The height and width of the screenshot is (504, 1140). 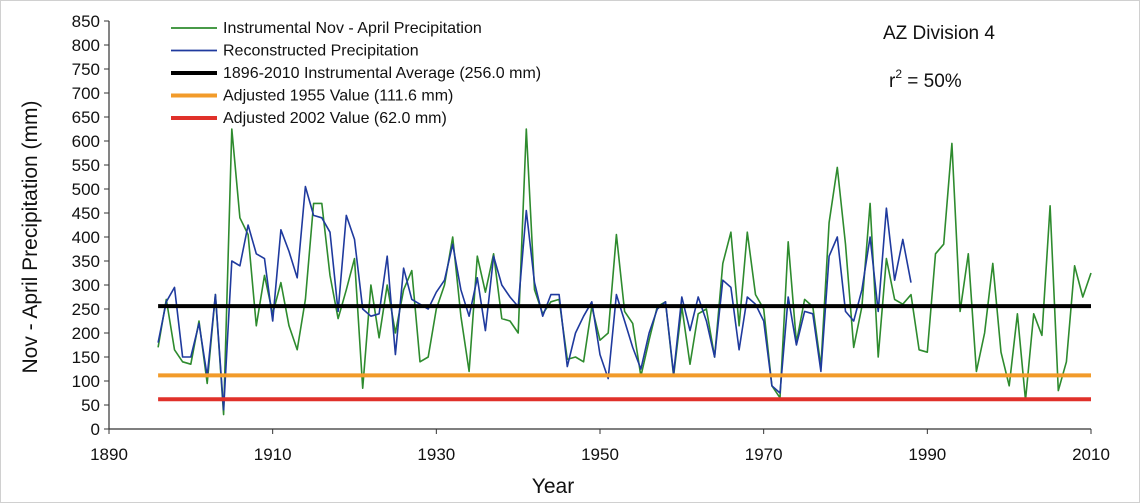 I want to click on y-tick-label: 50, so click(x=90, y=405).